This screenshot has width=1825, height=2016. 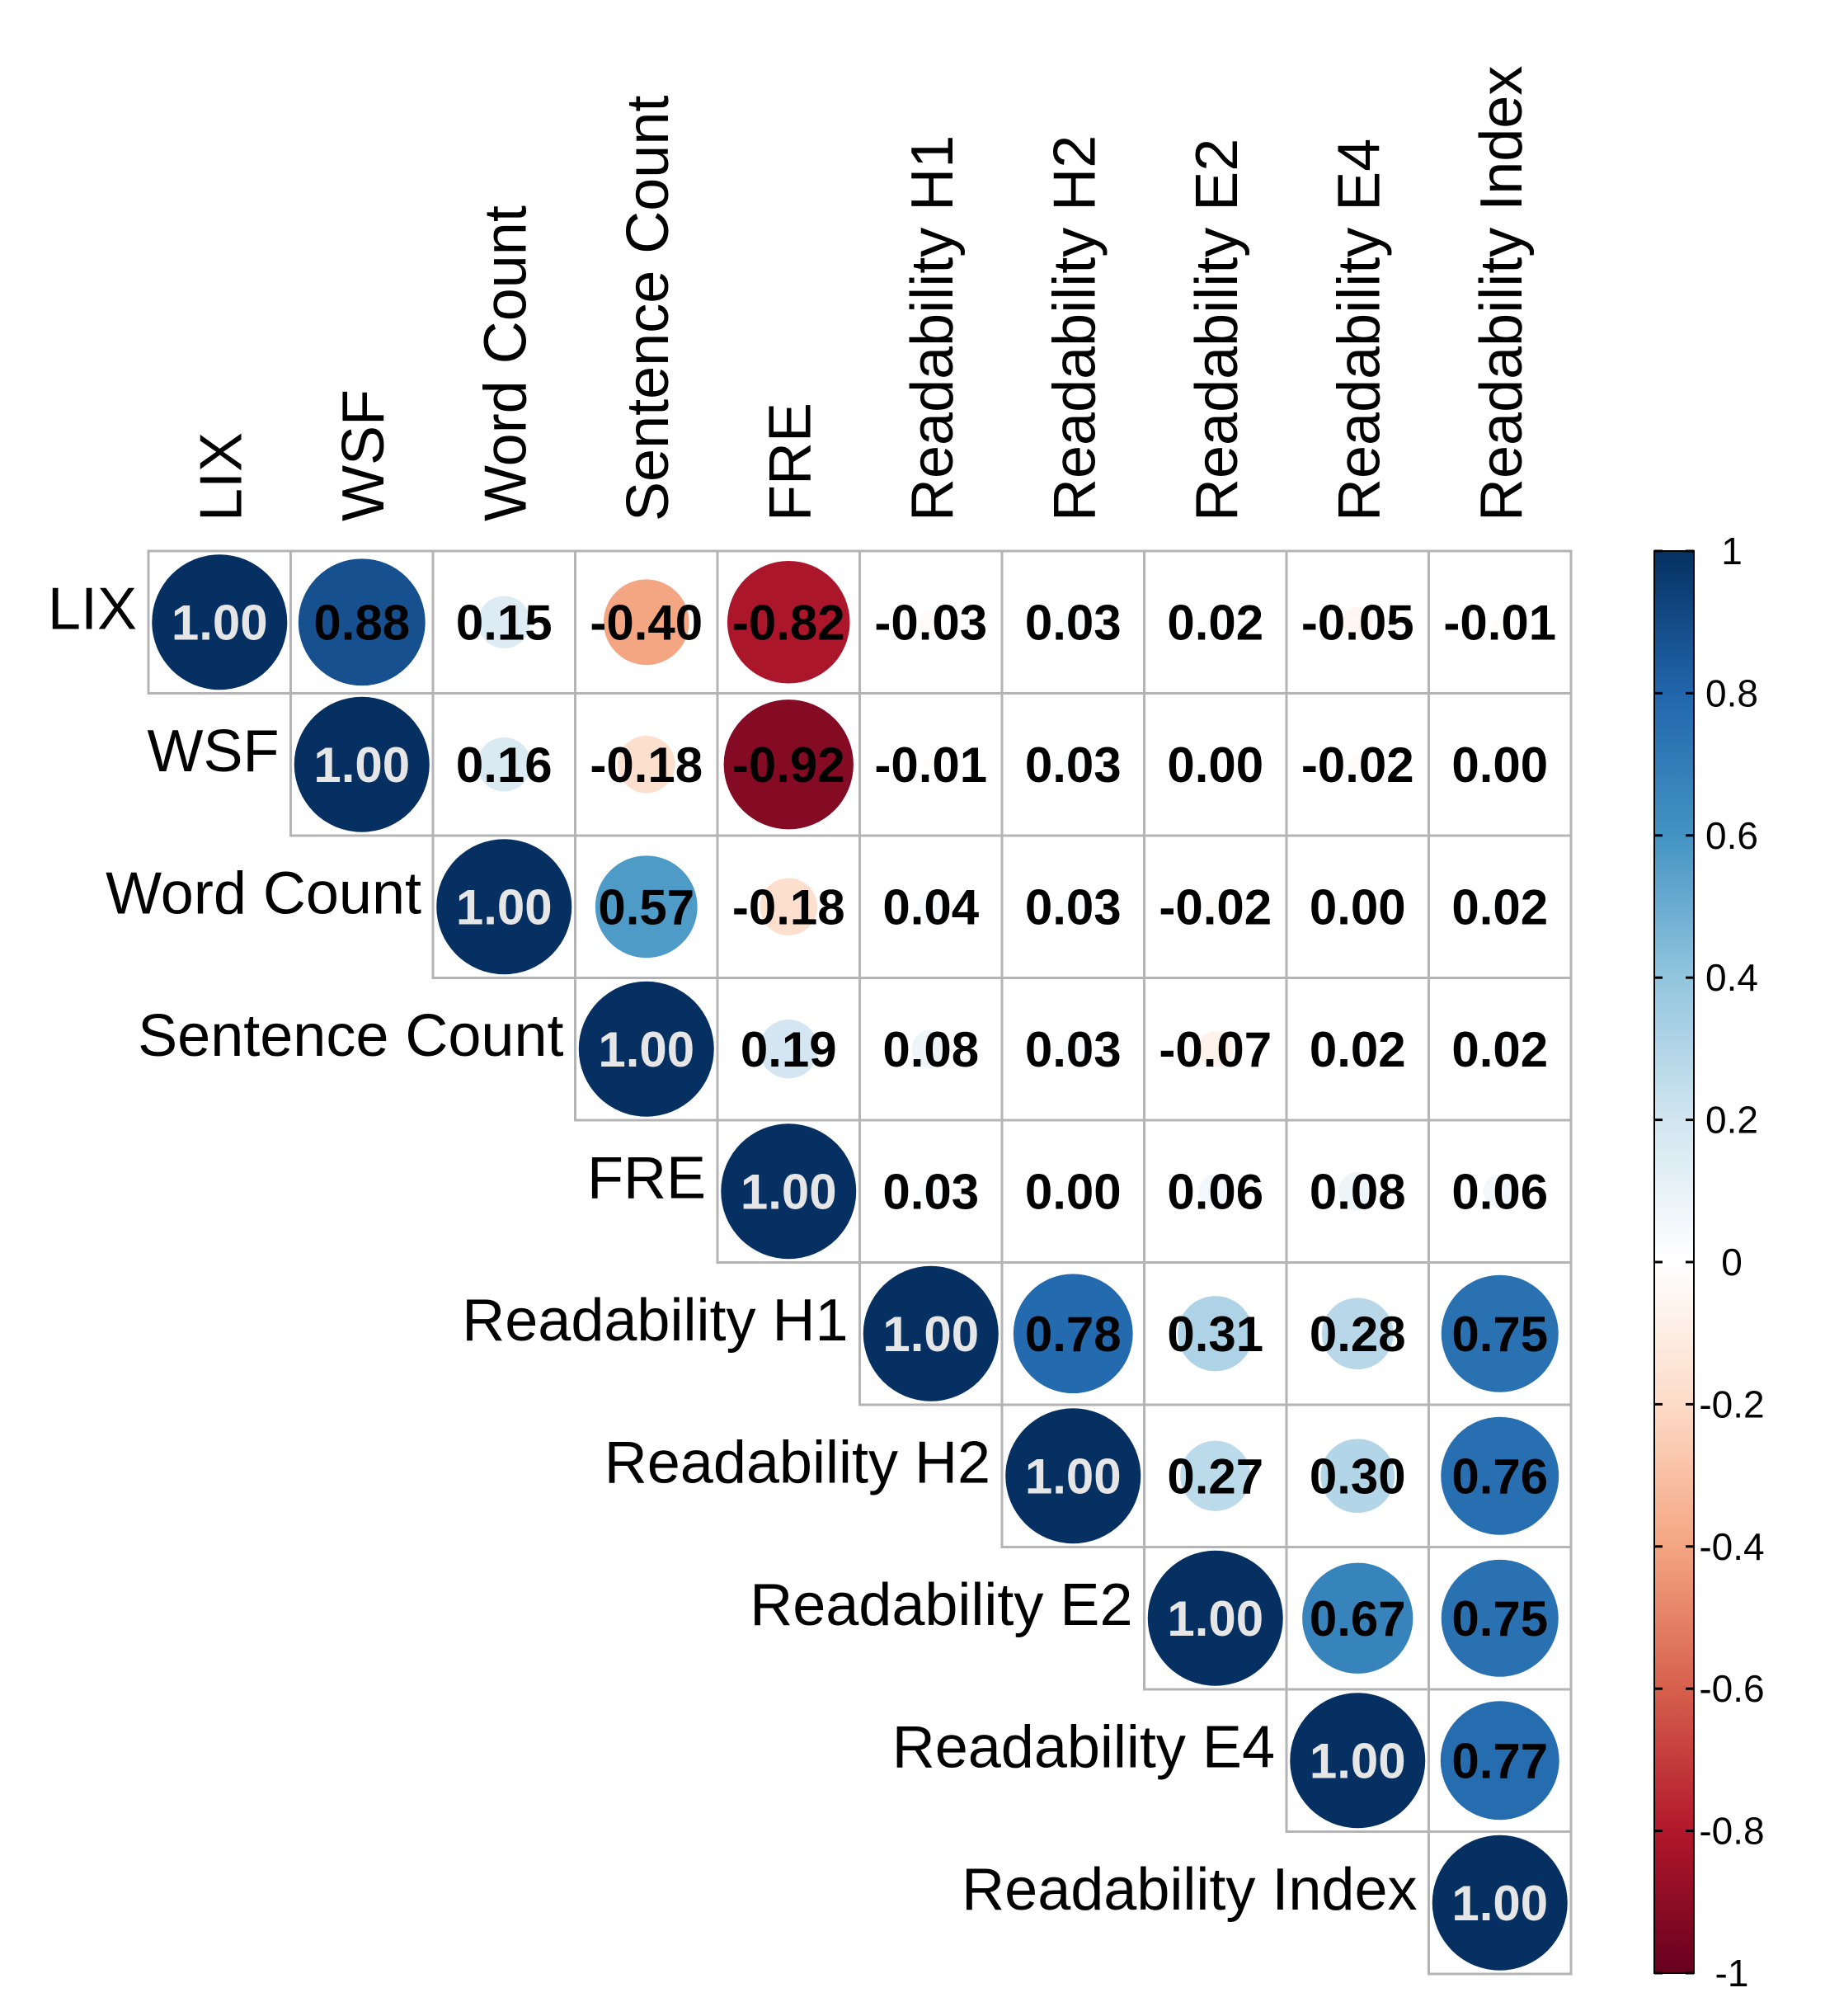 I want to click on corr-value-lix-wsf: 0.88, so click(x=361, y=622).